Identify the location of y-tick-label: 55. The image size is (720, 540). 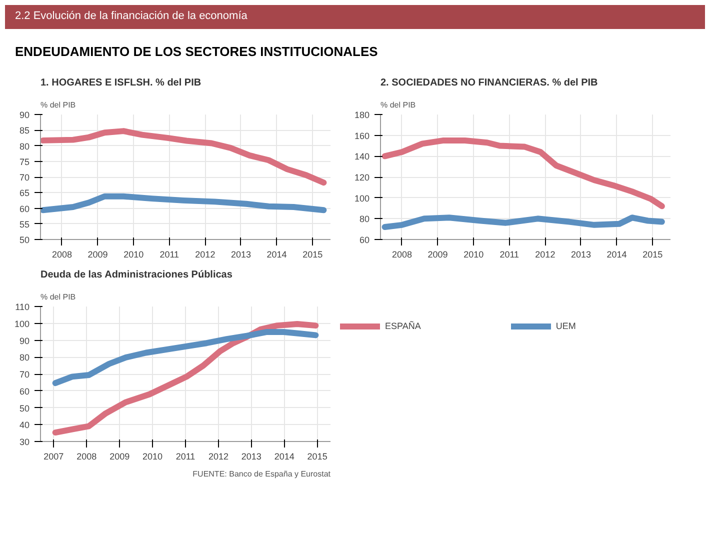
(24, 225).